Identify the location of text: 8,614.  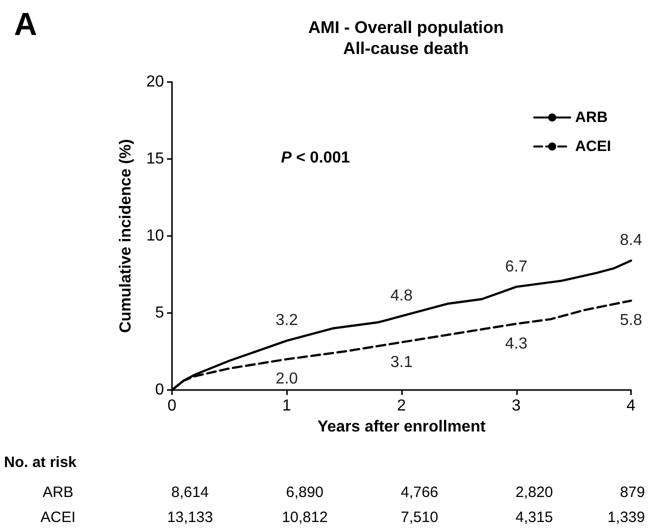
(190, 492).